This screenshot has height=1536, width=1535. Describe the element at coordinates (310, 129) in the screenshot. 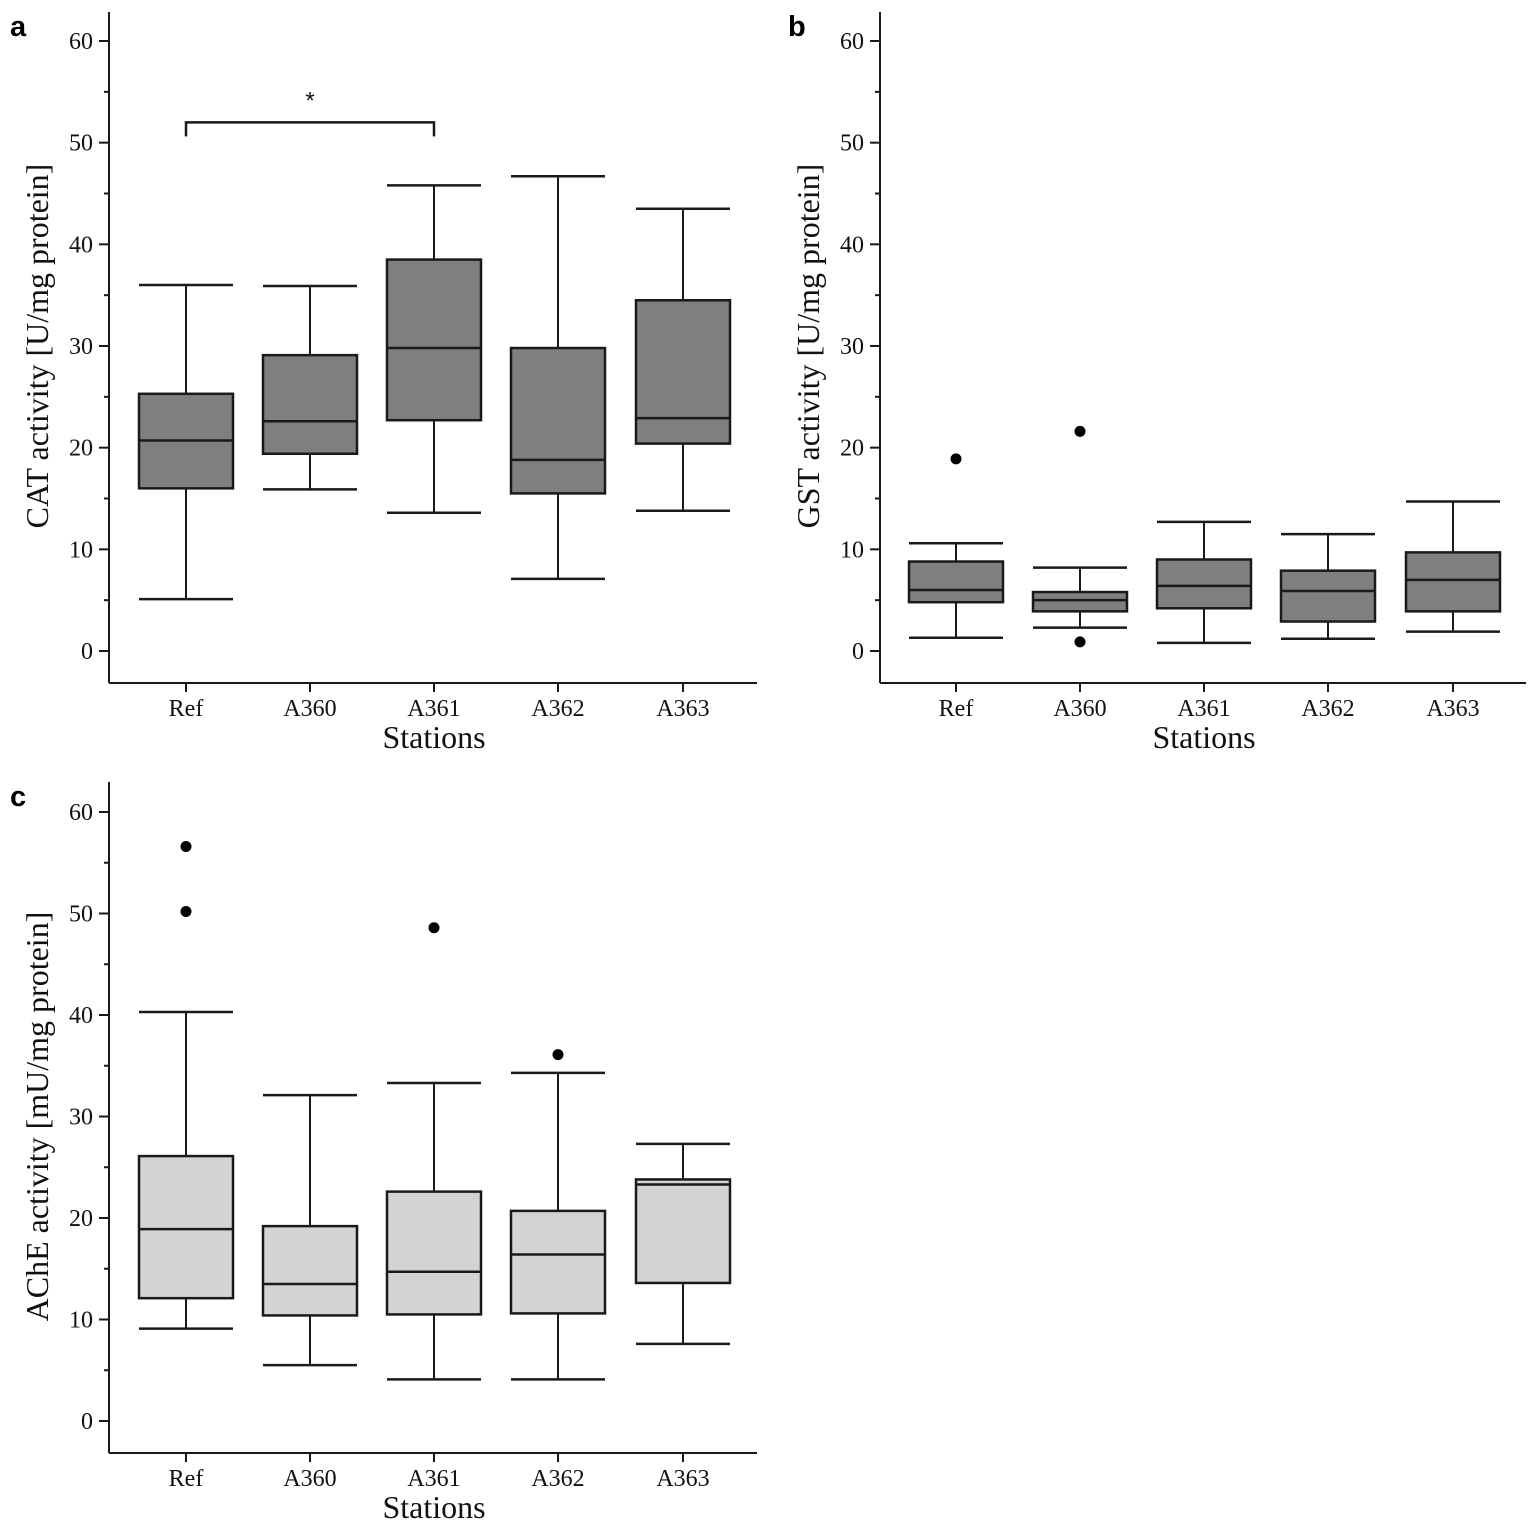

I see `significance-bracket` at that location.